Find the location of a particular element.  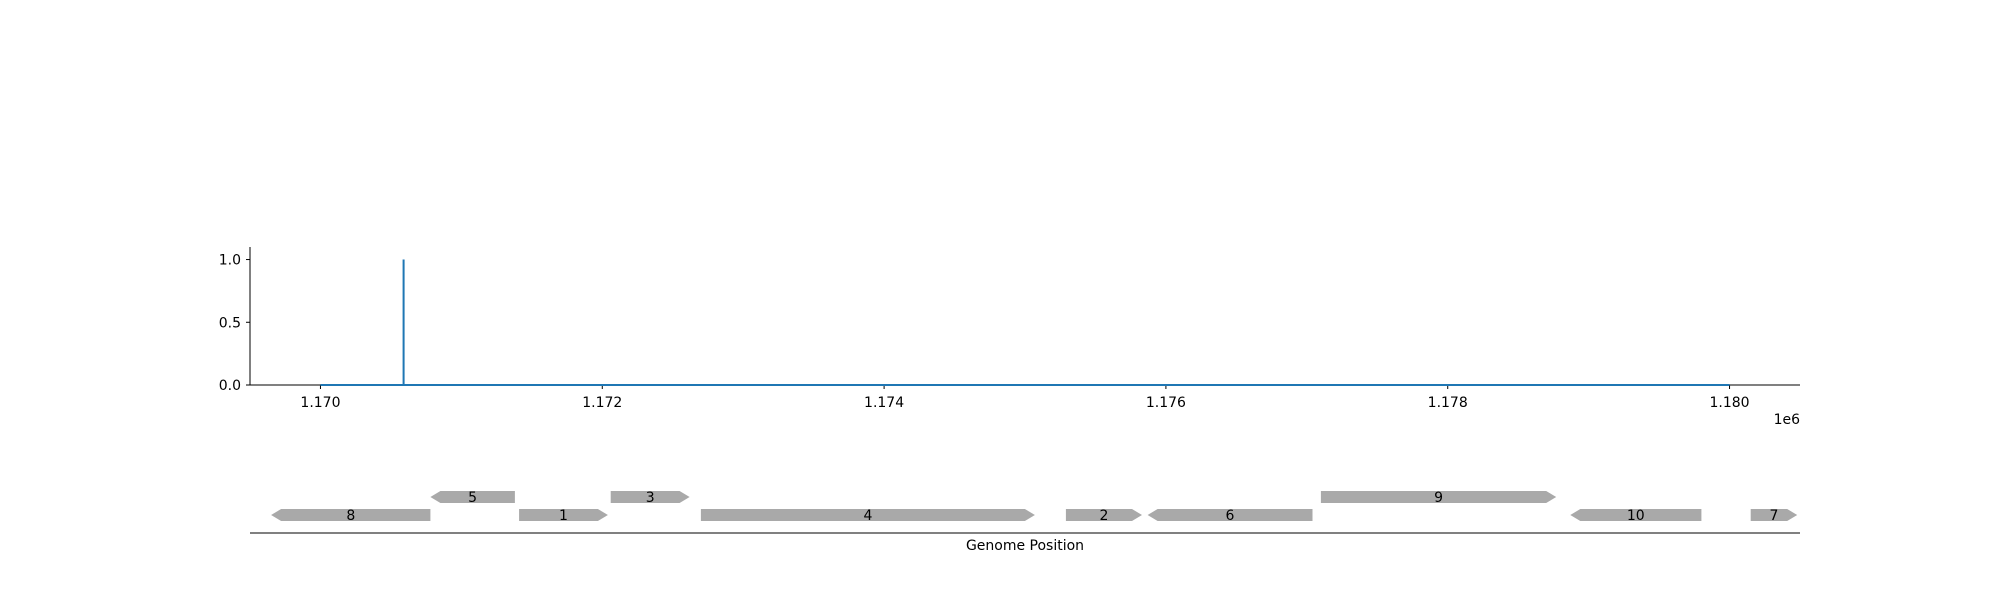

gene-label: 10 is located at coordinates (1636, 516).